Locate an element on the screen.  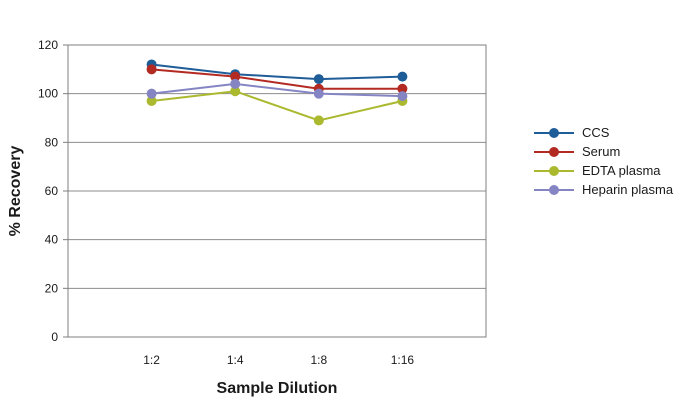
legend-item: Heparin plasma is located at coordinates (604, 189).